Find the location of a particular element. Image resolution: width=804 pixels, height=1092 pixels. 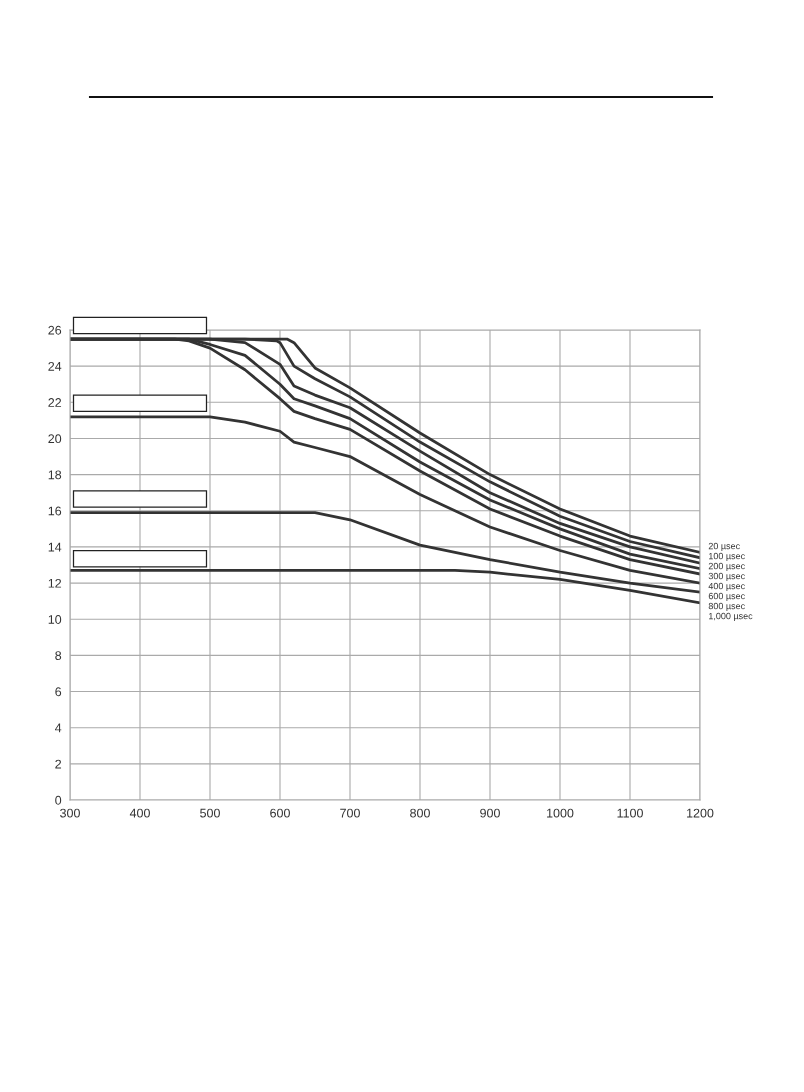

y-tick-label: 26 is located at coordinates (55, 330).